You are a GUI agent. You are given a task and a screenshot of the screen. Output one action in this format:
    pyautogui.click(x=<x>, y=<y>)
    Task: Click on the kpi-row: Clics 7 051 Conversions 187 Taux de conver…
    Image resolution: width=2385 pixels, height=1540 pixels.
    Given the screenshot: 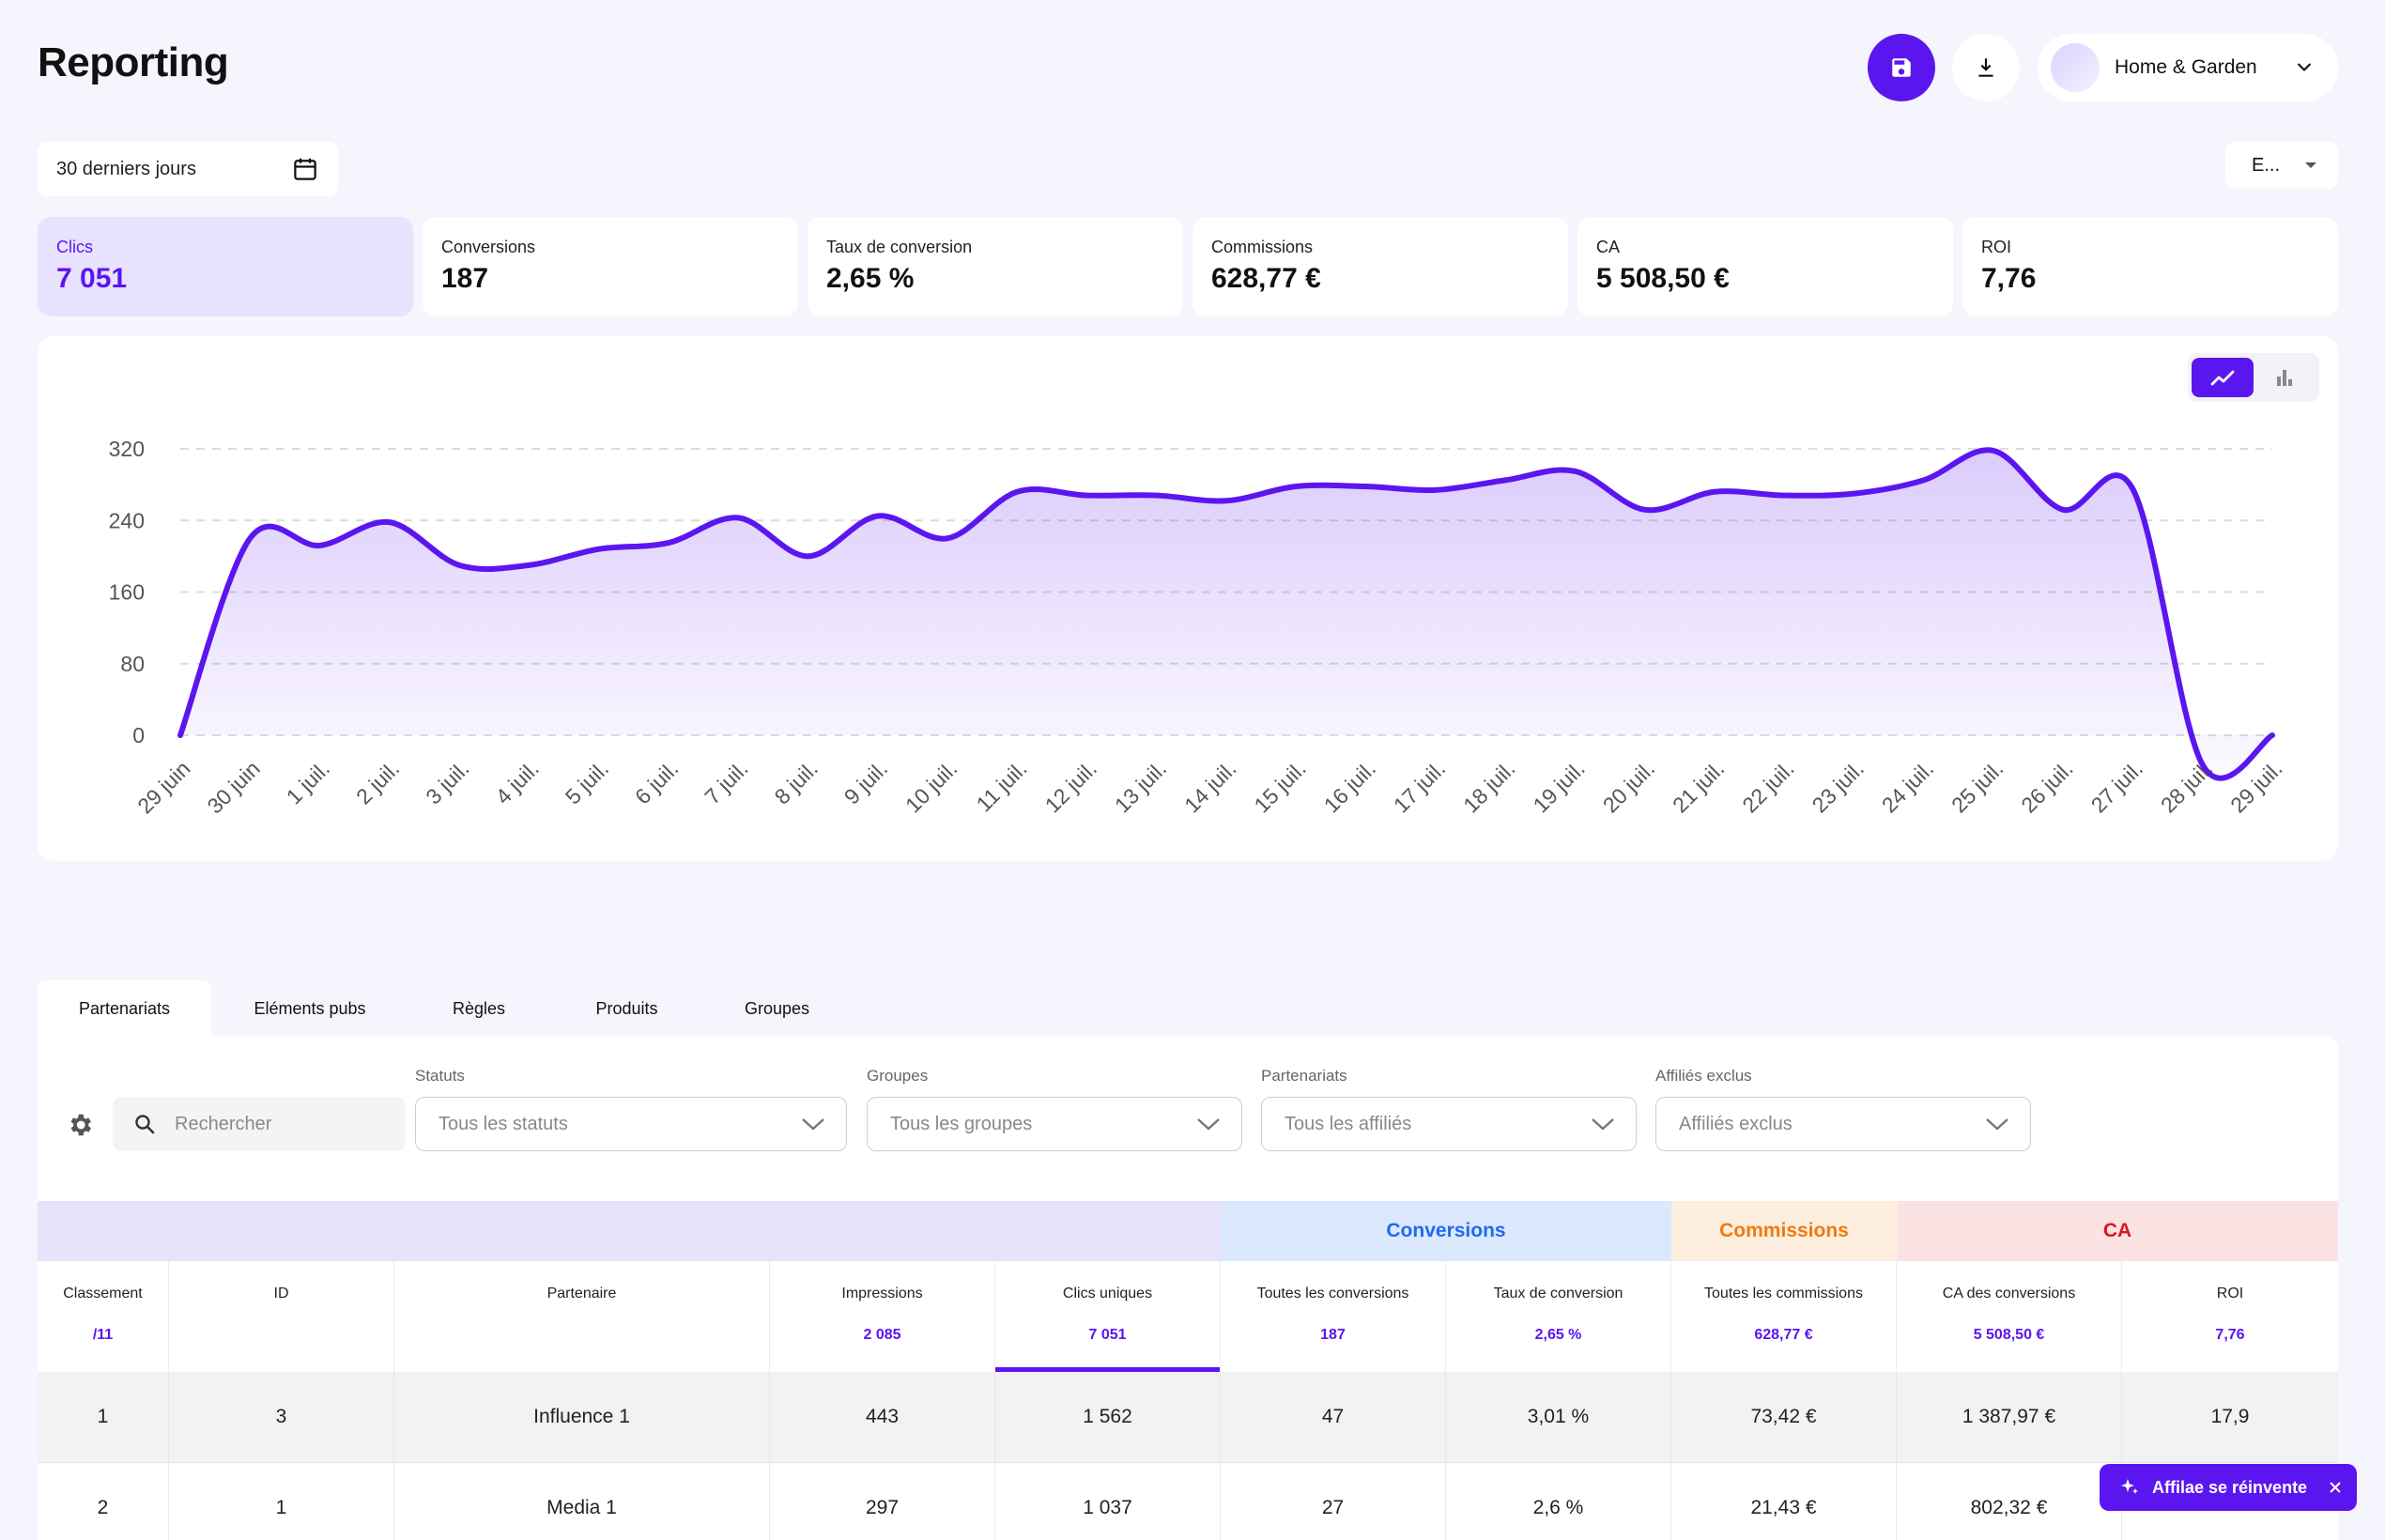 What is the action you would take?
    pyautogui.click(x=1188, y=266)
    